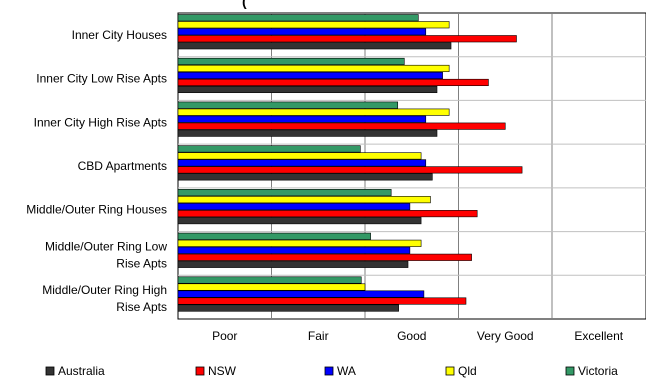 The width and height of the screenshot is (646, 380). Describe the element at coordinates (598, 336) in the screenshot. I see `x-tick-label: Excellent` at that location.